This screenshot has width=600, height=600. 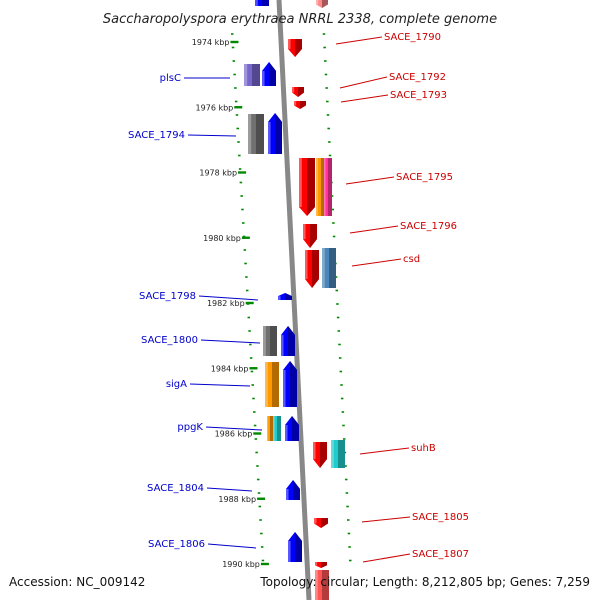 I want to click on gene-label-reverse: SACE_1793, so click(x=418, y=95).